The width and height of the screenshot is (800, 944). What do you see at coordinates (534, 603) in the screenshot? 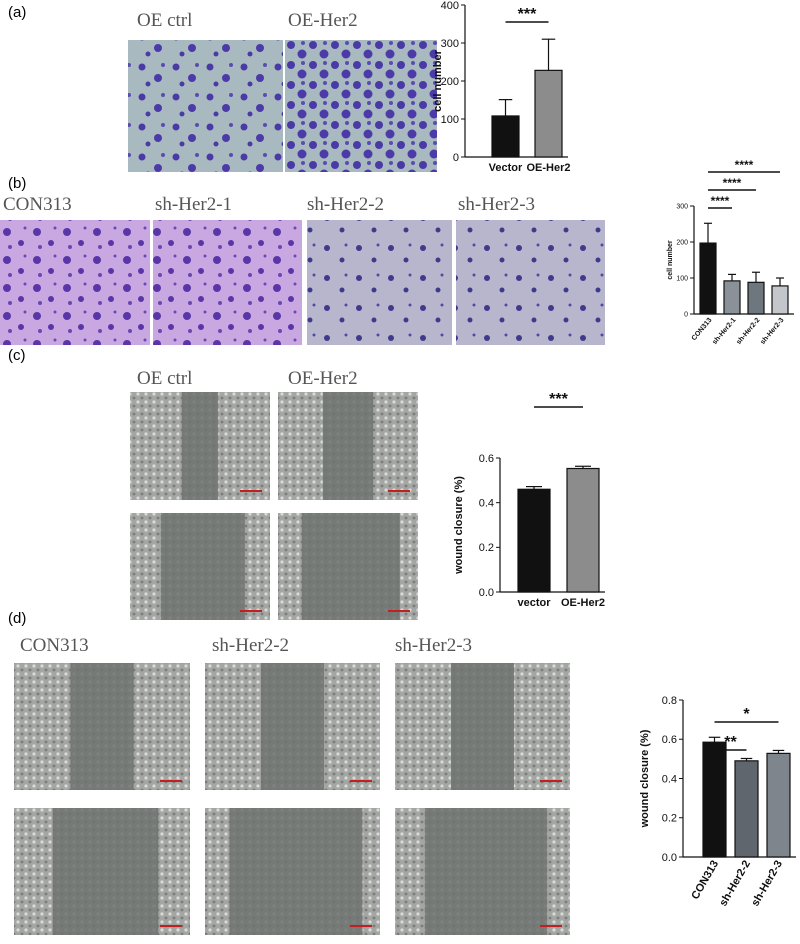
I see `x-tick-label: vector` at bounding box center [534, 603].